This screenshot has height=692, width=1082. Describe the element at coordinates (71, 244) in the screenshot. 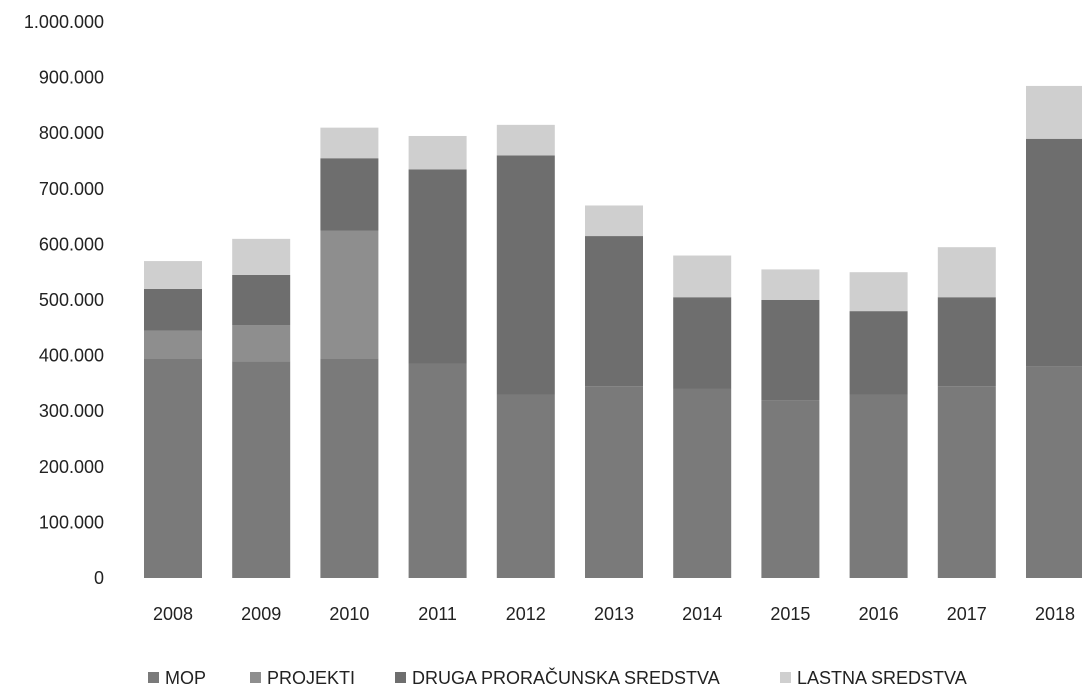

I see `y-tick-label-6: 600.000` at that location.